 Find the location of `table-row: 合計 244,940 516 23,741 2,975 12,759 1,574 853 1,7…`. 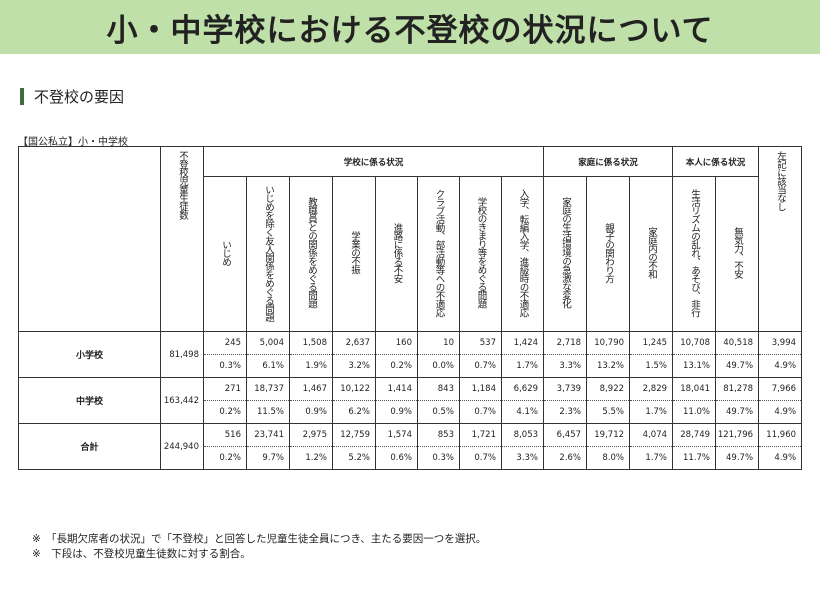

table-row: 合計 244,940 516 23,741 2,975 12,759 1,574 853 1,7… is located at coordinates (410, 446).